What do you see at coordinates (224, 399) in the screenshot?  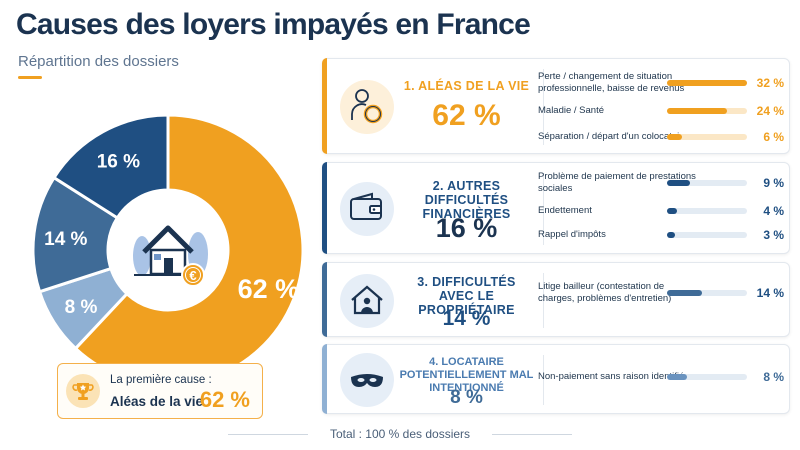 I see `callout-percent: 62 %` at bounding box center [224, 399].